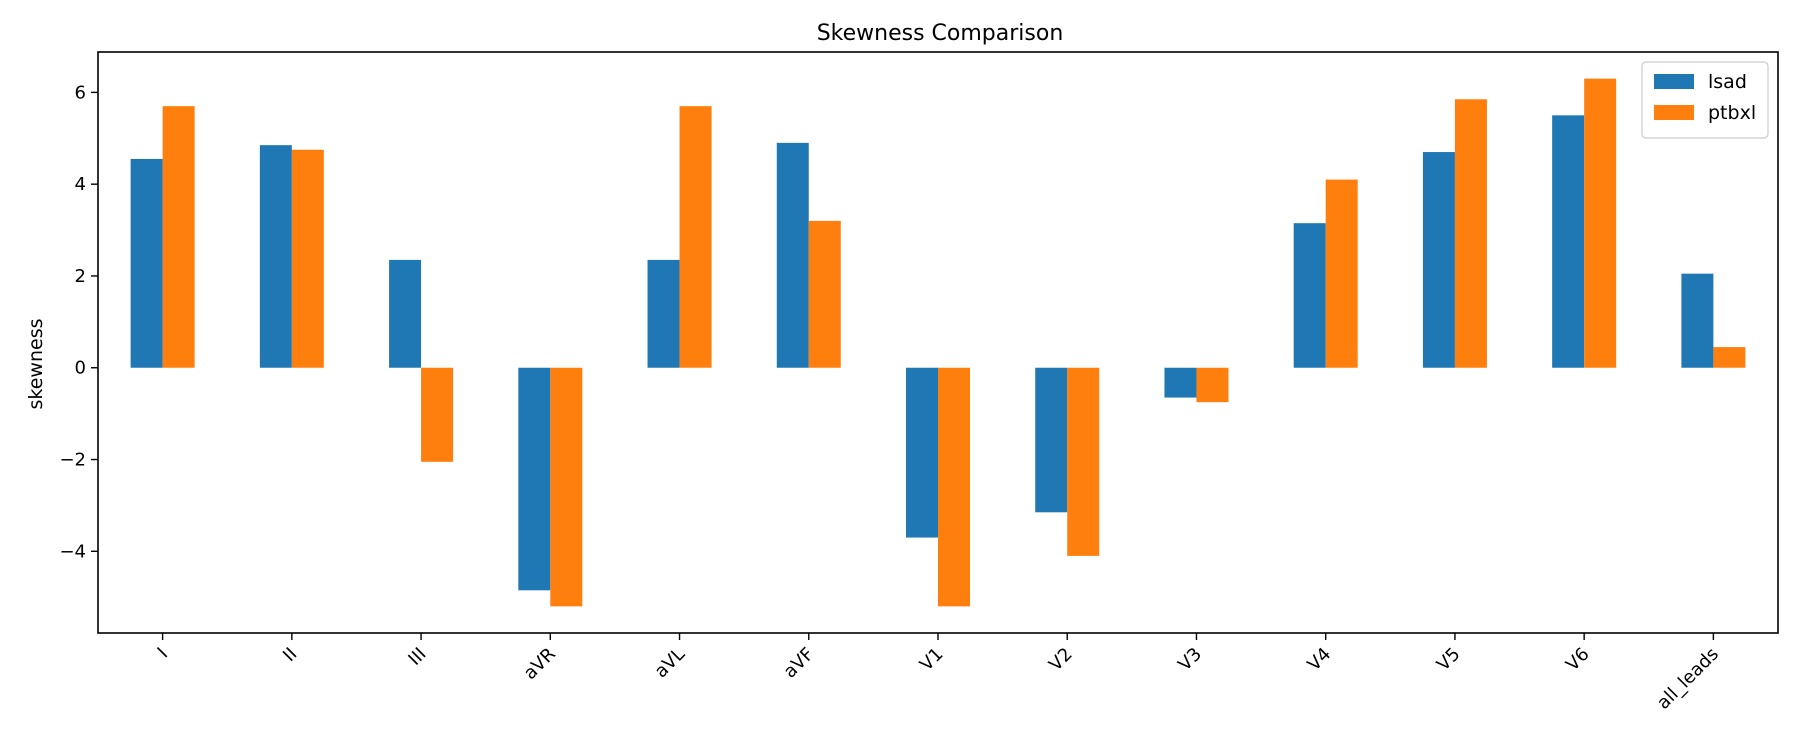 This screenshot has height=750, width=1800. What do you see at coordinates (1568, 241) in the screenshot?
I see `bar-lsad-V6` at bounding box center [1568, 241].